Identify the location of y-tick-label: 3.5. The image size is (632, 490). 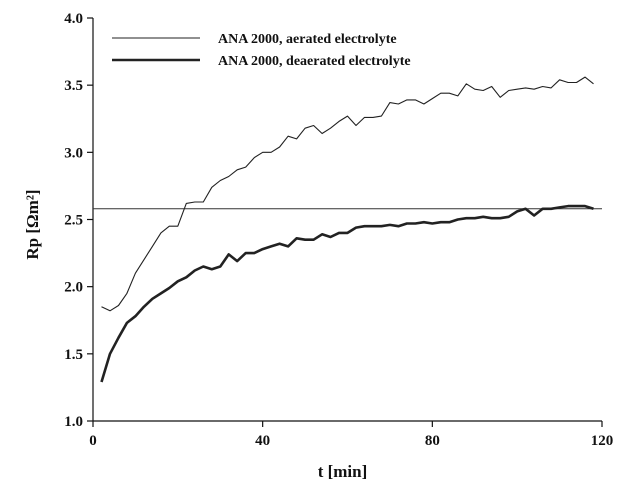
(73, 86).